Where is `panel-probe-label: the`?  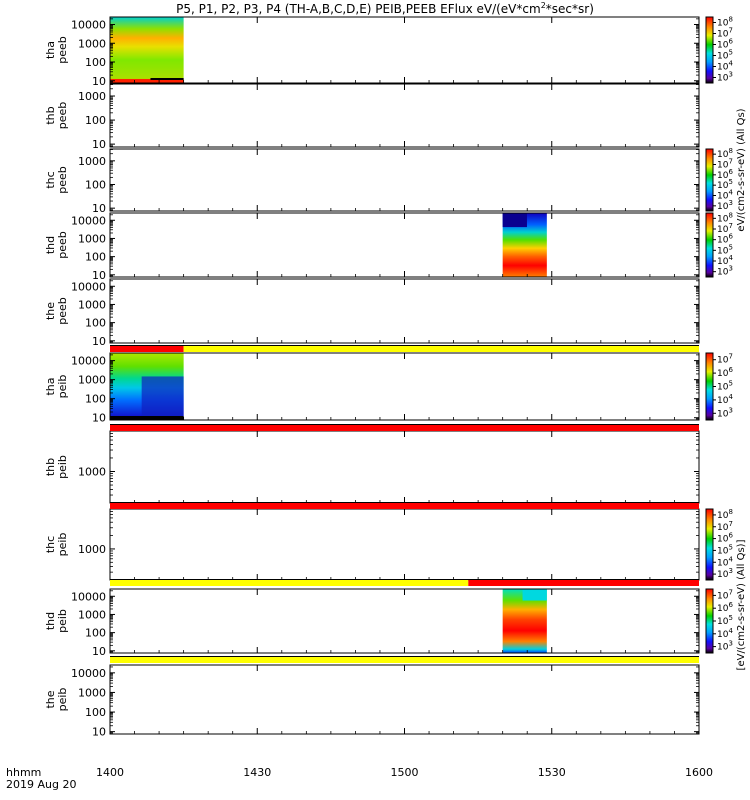
panel-probe-label: the is located at coordinates (50, 699).